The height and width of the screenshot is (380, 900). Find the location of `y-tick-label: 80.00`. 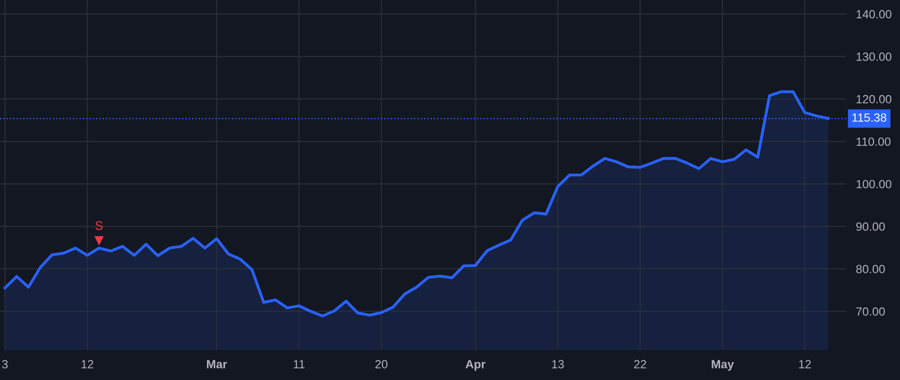

y-tick-label: 80.00 is located at coordinates (870, 269).